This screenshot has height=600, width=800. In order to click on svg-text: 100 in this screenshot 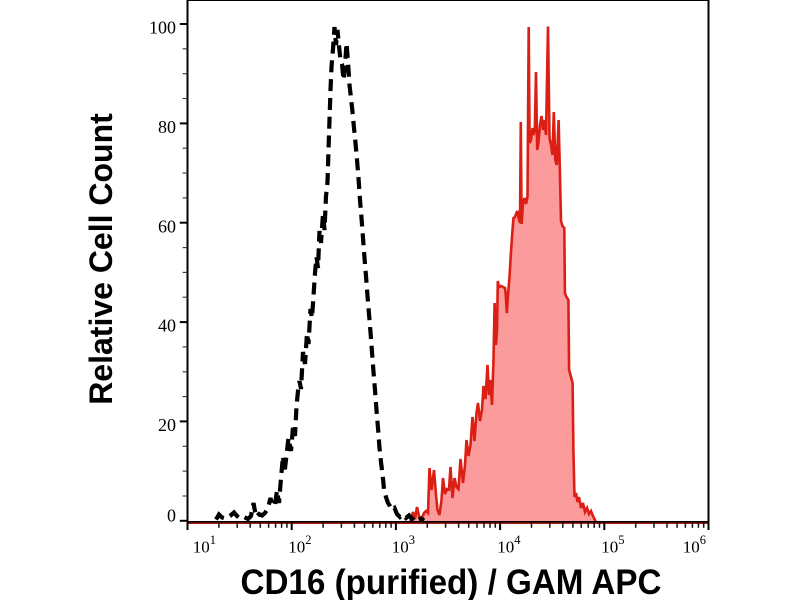, I will do `click(162, 28)`.